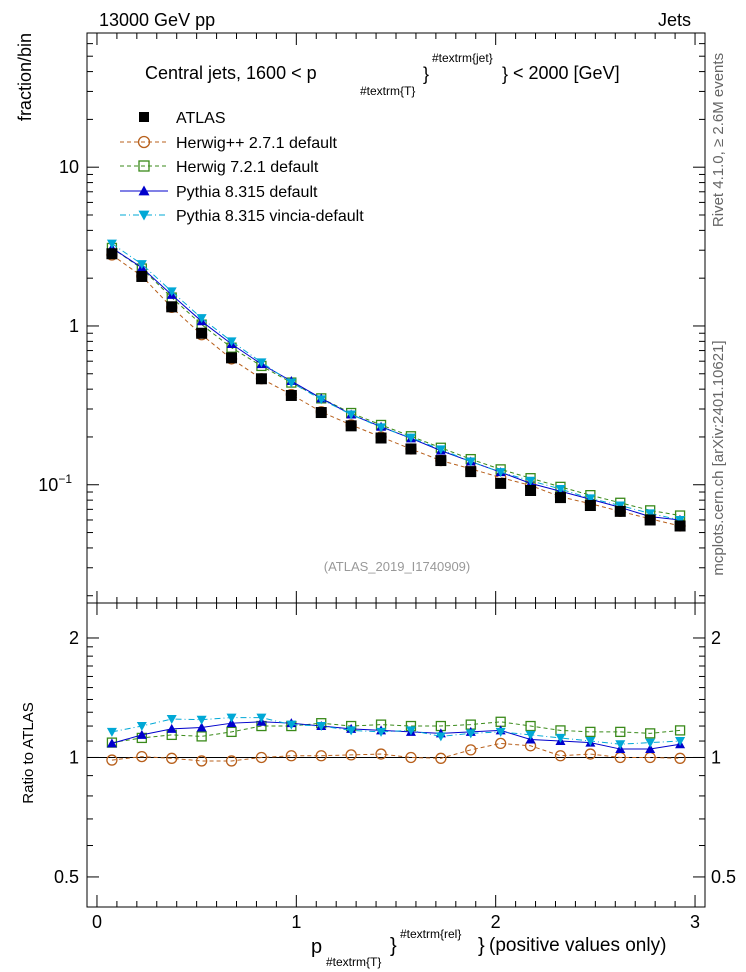 The image size is (746, 972). Describe the element at coordinates (718, 140) in the screenshot. I see `rivet-label: Rivet 4.1.0, ≥ 2.6M events` at that location.